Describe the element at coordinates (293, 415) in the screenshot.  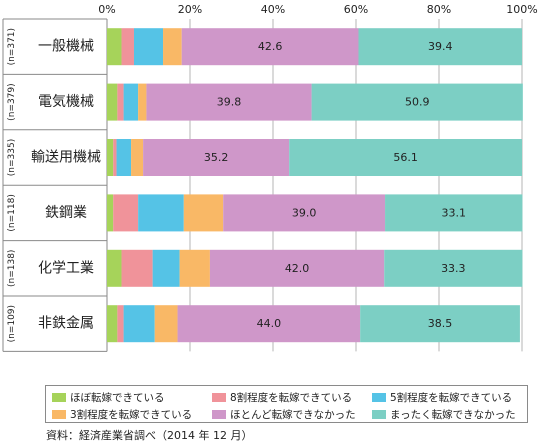
I see `legend-label: ほとんど転嫁できなかった` at that location.